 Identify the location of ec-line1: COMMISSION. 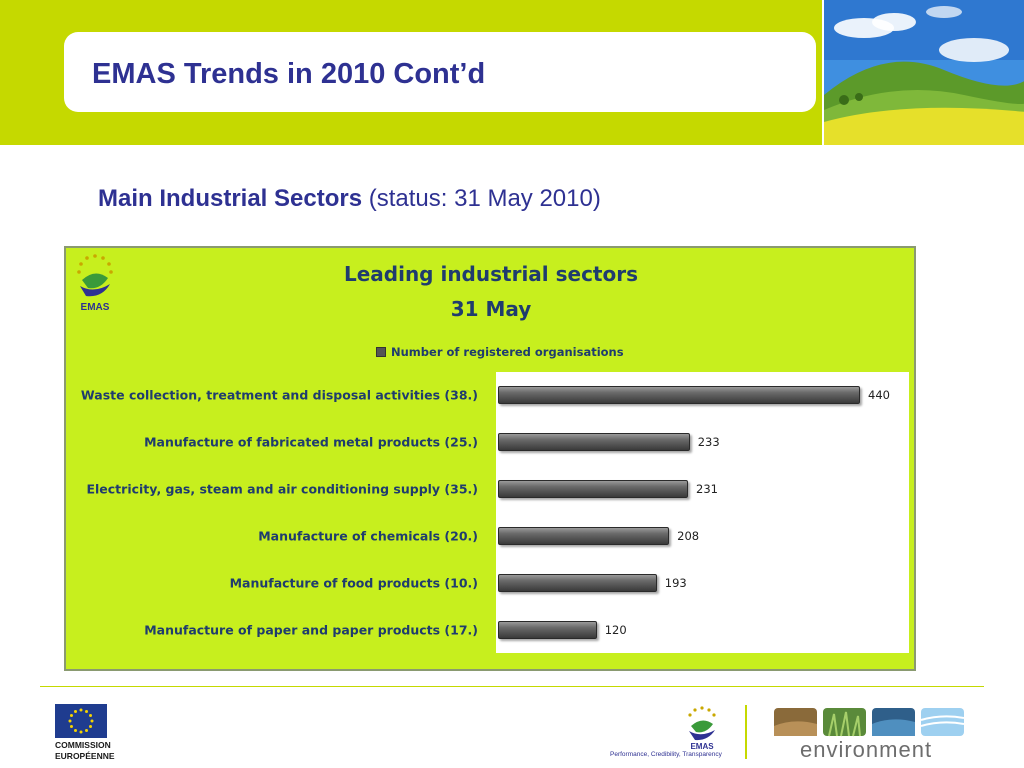
(83, 745).